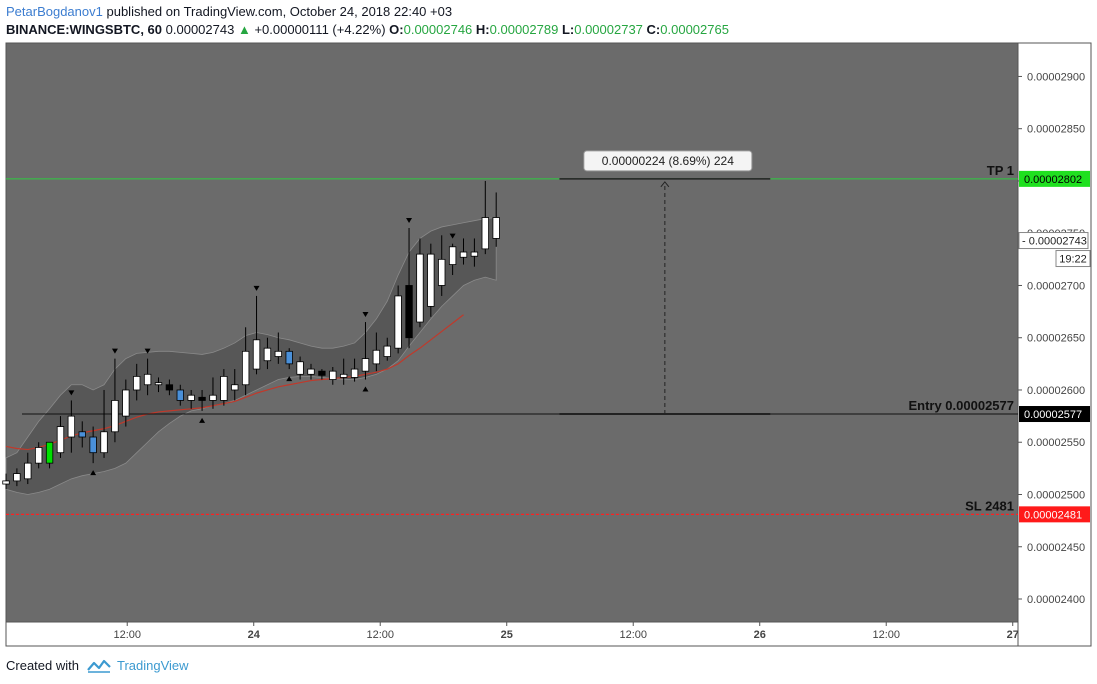  Describe the element at coordinates (1056, 443) in the screenshot. I see `y-tick-label: 0.00002550` at that location.